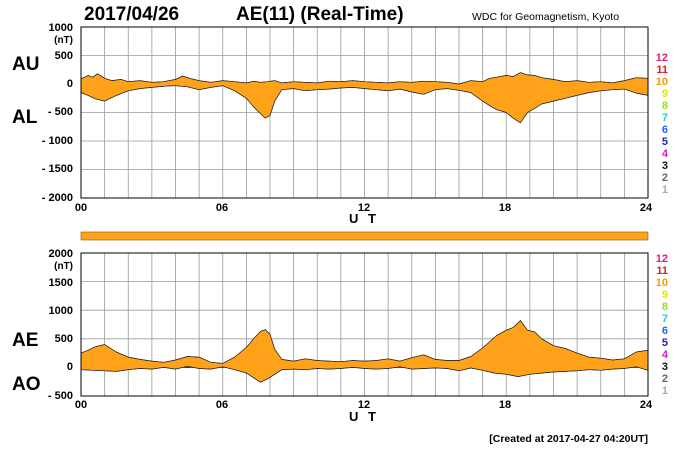 Image resolution: width=700 pixels, height=450 pixels. Describe the element at coordinates (364, 342) in the screenshot. I see `ae-series-line` at that location.